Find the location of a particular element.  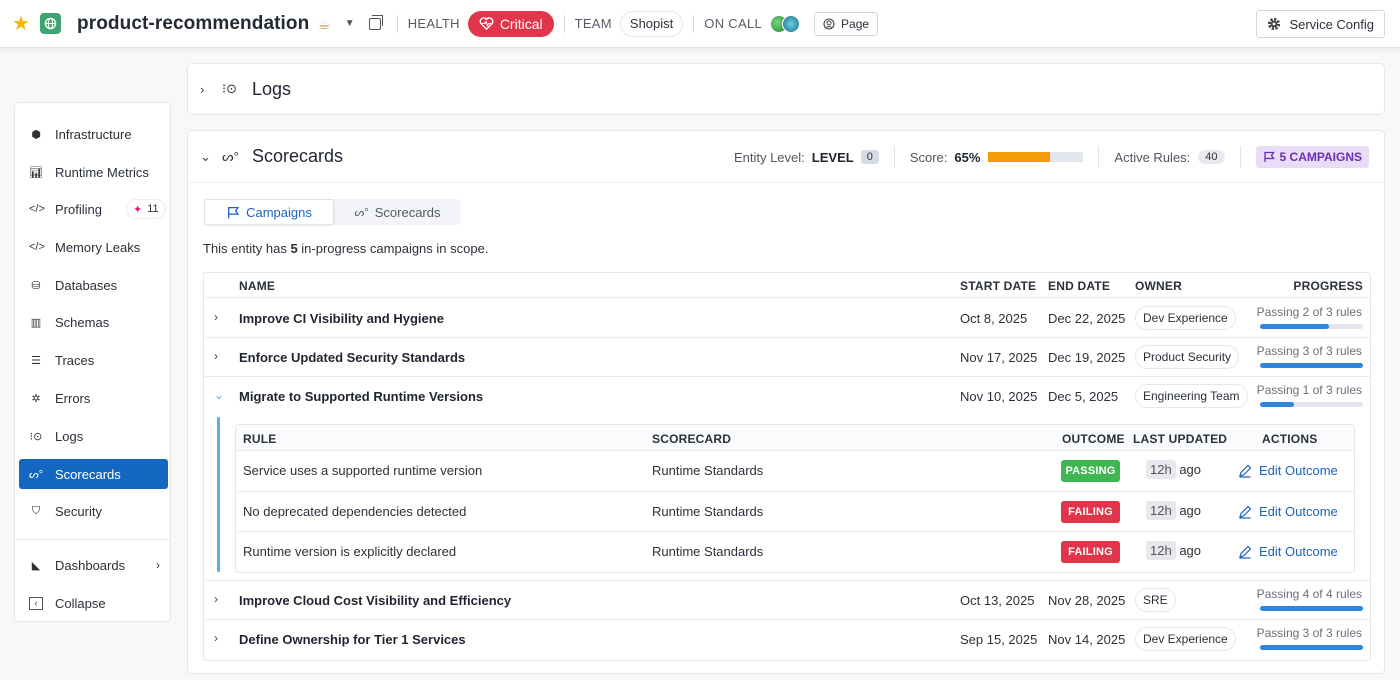

sidebar-item-label: Runtime Metrics is located at coordinates (102, 172).